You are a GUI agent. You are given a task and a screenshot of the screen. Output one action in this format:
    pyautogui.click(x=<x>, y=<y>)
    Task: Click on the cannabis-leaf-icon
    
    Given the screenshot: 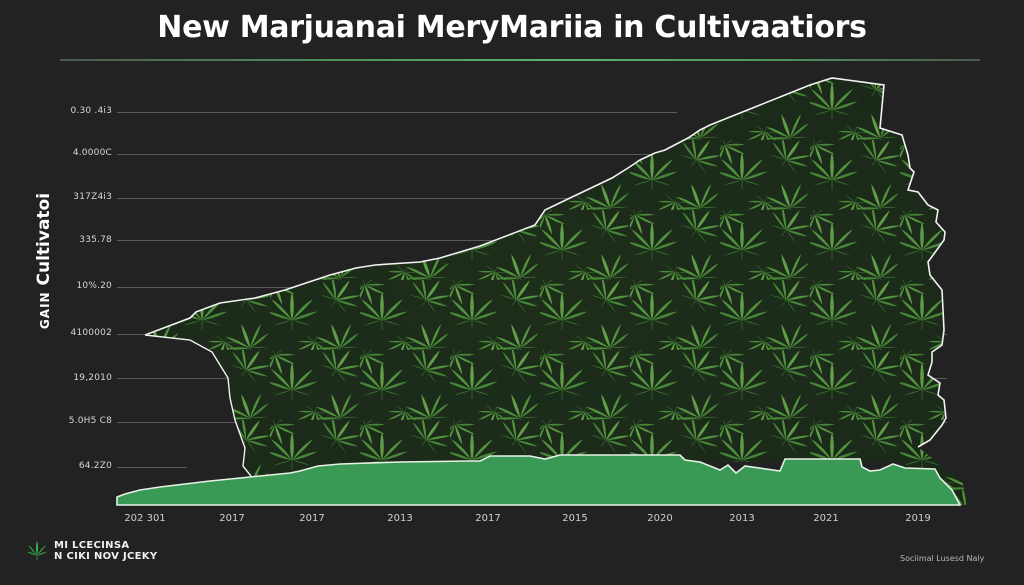 What is the action you would take?
    pyautogui.click(x=37, y=550)
    